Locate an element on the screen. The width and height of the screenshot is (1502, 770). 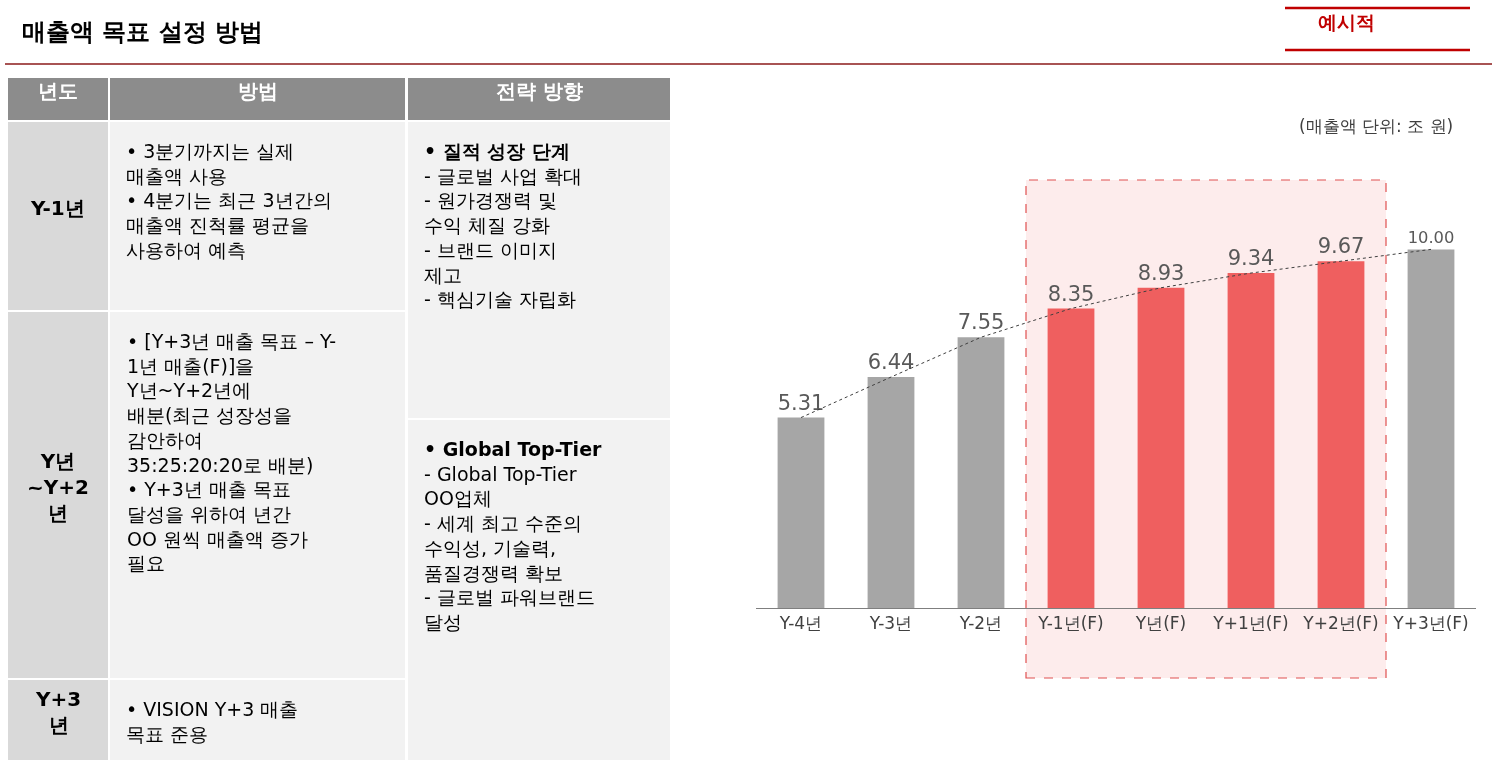
text: 매출액 목표 설정 방법 is located at coordinates (143, 32).